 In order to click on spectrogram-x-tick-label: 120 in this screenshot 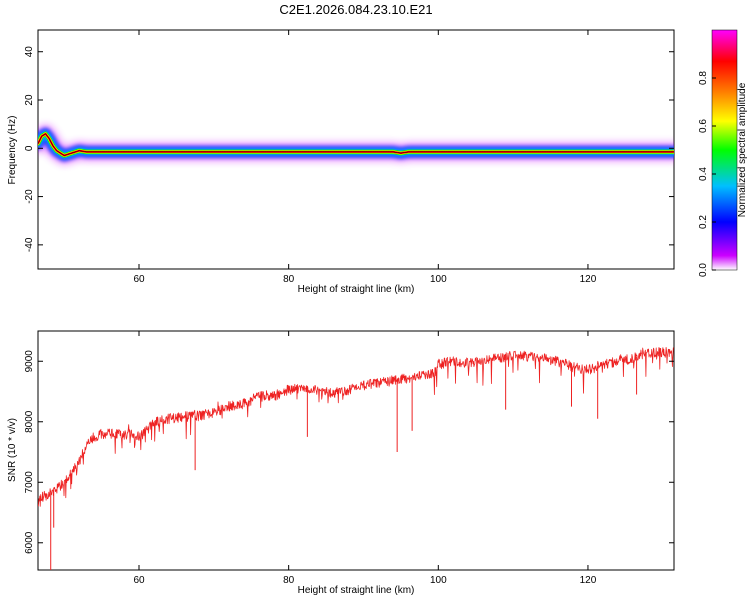, I will do `click(588, 279)`.